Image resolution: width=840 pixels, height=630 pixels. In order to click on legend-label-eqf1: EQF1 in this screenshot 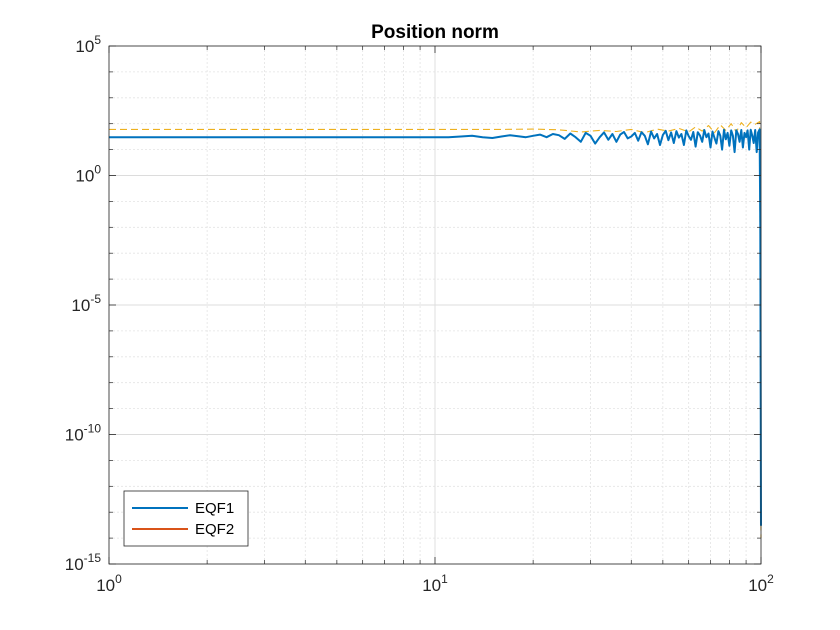, I will do `click(214, 508)`.